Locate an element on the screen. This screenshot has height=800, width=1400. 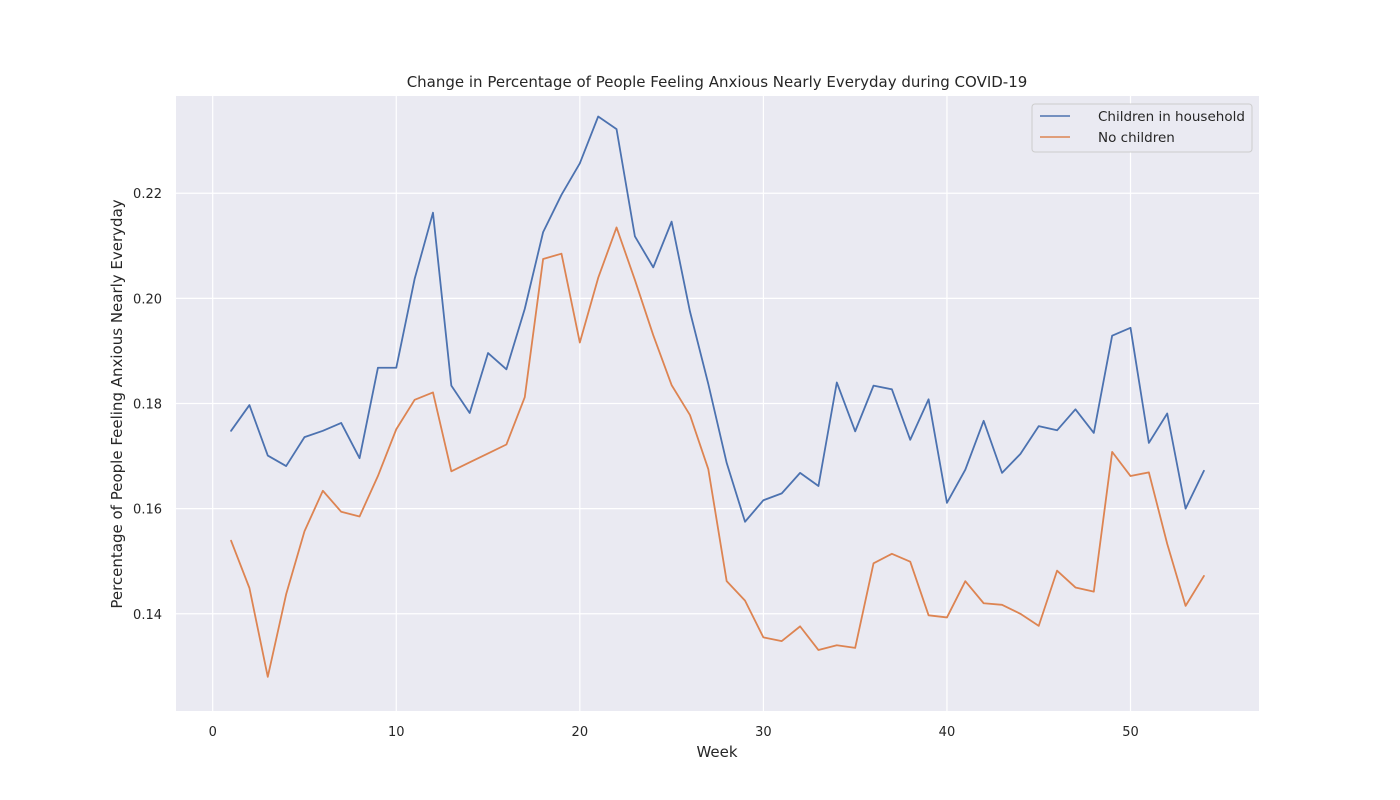
y-tick-label: 0.16 is located at coordinates (147, 510).